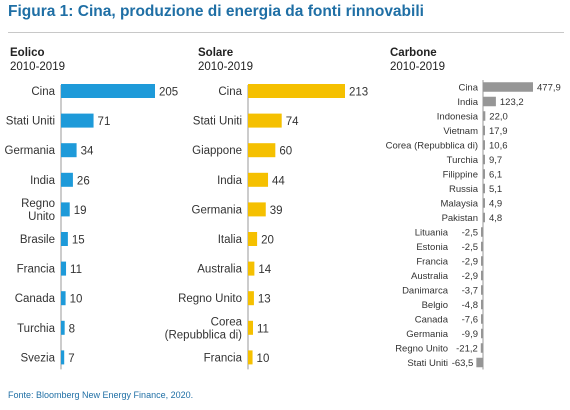 This screenshot has width=570, height=410. Describe the element at coordinates (464, 189) in the screenshot. I see `carbone-label-russia: Russia` at that location.